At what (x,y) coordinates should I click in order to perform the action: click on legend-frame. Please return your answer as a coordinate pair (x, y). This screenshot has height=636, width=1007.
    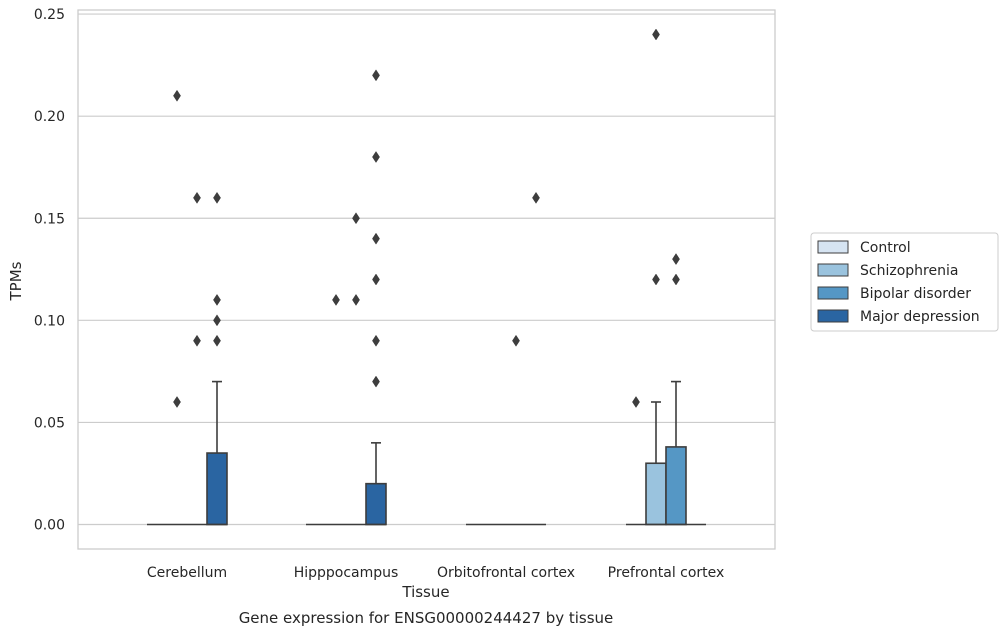
    Looking at the image, I should click on (904, 282).